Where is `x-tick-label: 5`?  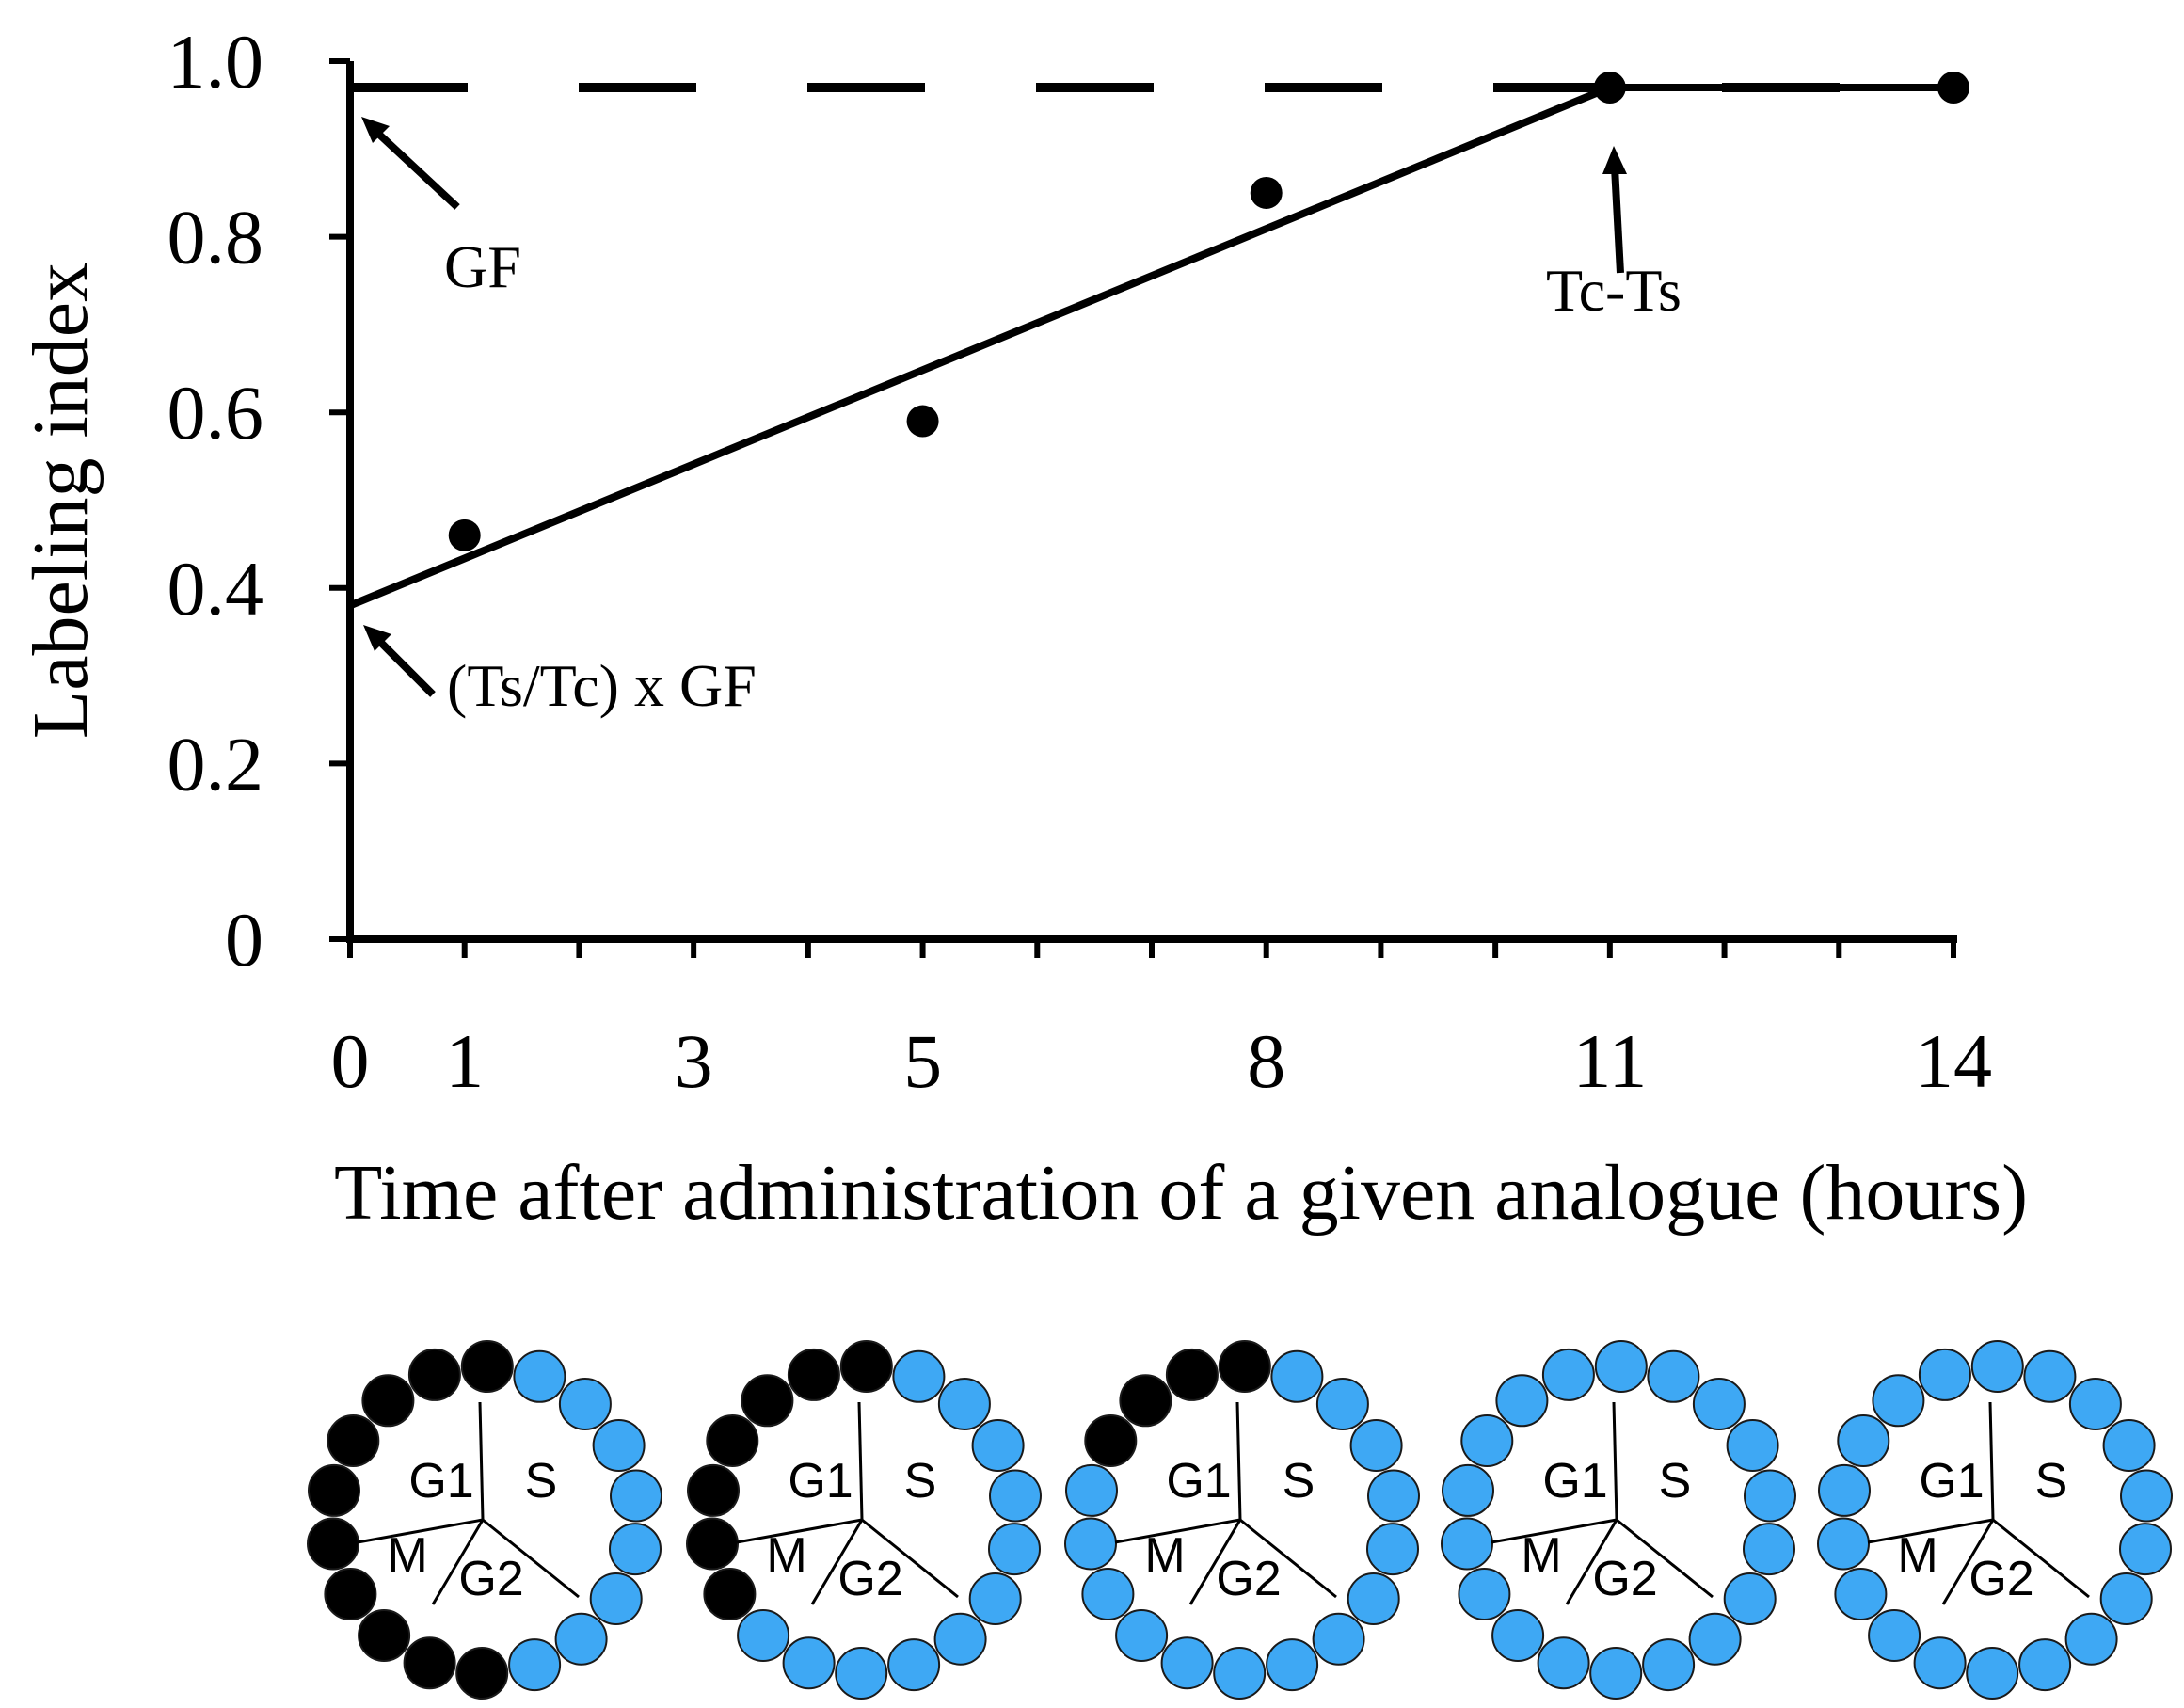 x-tick-label: 5 is located at coordinates (922, 1061).